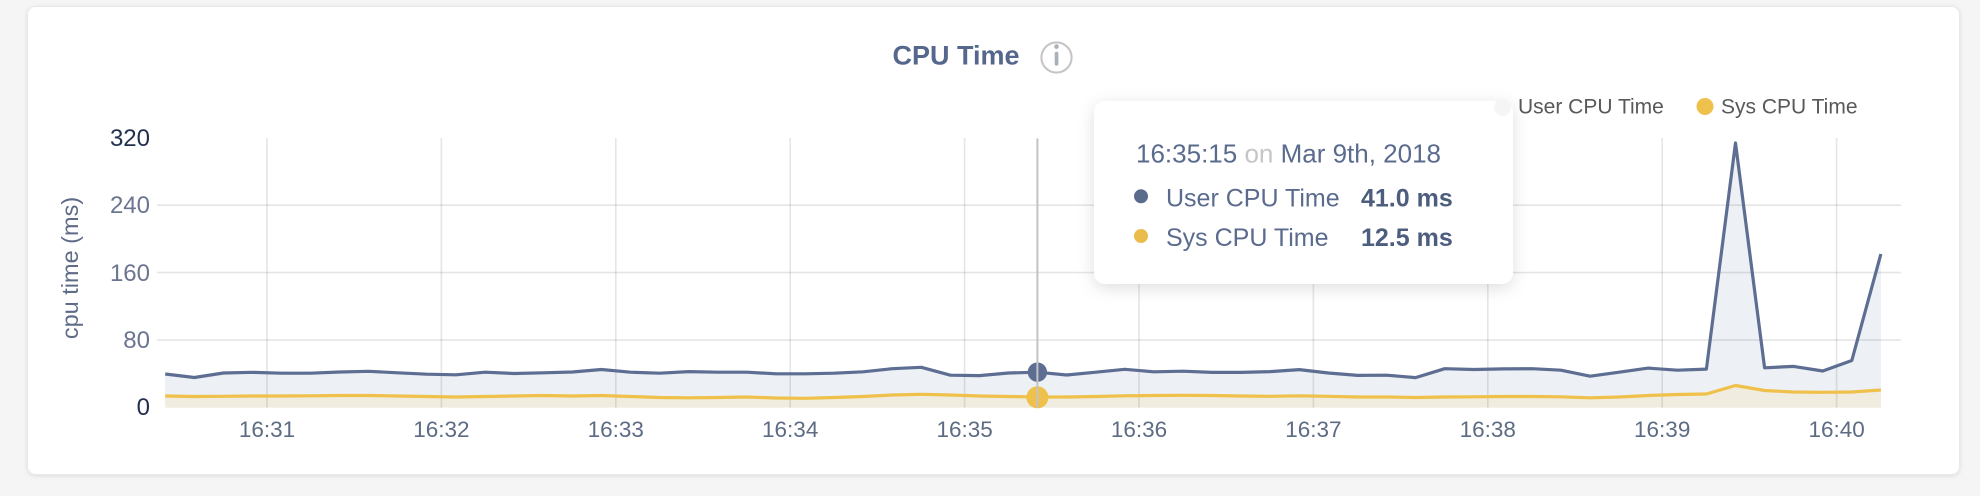 This screenshot has width=1980, height=496. Describe the element at coordinates (616, 429) in the screenshot. I see `svg-text: 16:33` at that location.